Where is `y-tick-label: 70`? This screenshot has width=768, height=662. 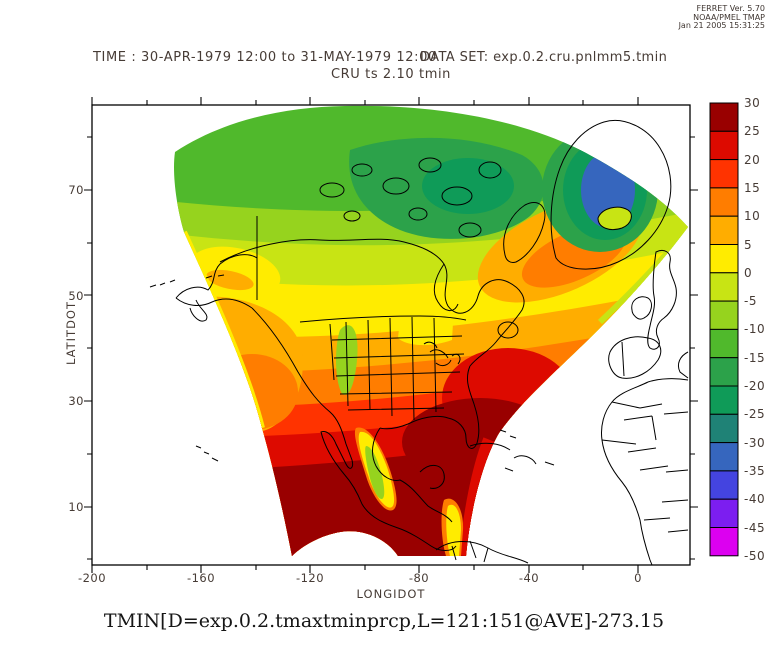 y-tick-label: 70 is located at coordinates (76, 190).